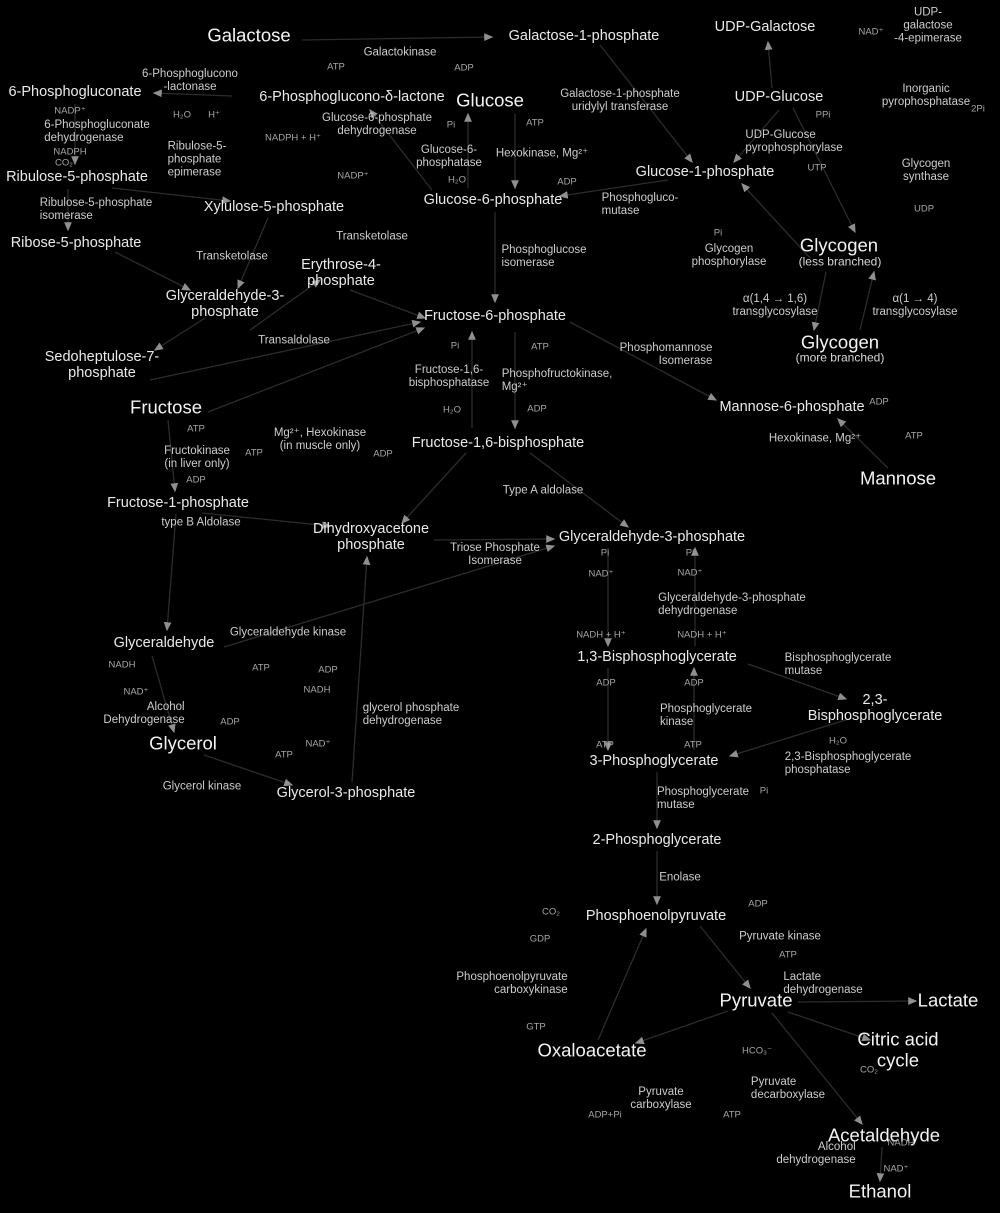 The width and height of the screenshot is (1000, 1213). What do you see at coordinates (512, 983) in the screenshot?
I see `phosphoenolpyruvate-carboxykinase: Phosphoenolpyruvate carboxykinase` at bounding box center [512, 983].